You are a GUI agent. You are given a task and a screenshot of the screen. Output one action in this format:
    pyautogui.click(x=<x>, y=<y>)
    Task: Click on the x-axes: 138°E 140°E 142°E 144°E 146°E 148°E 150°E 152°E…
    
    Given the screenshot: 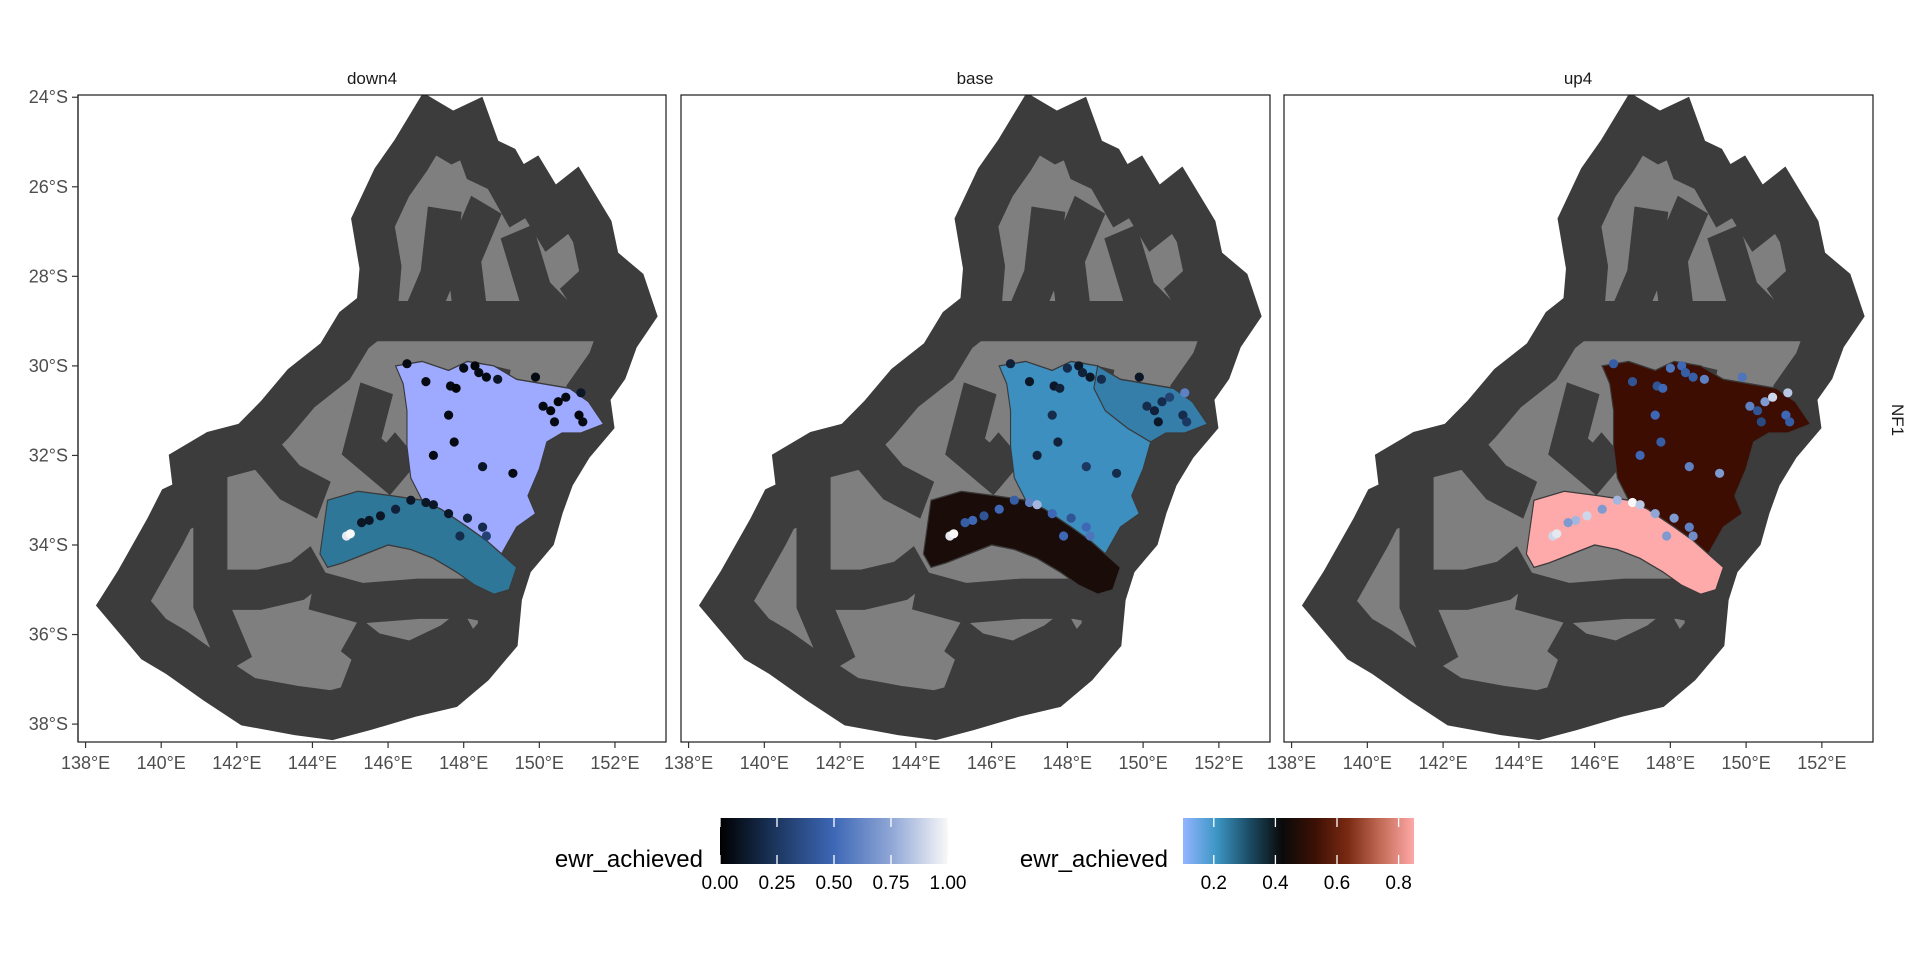 What is the action you would take?
    pyautogui.click(x=953, y=757)
    